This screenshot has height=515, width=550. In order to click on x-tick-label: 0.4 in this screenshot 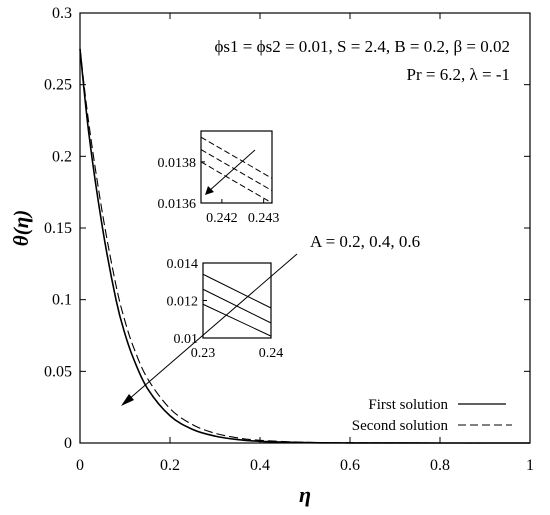, I will do `click(260, 465)`.